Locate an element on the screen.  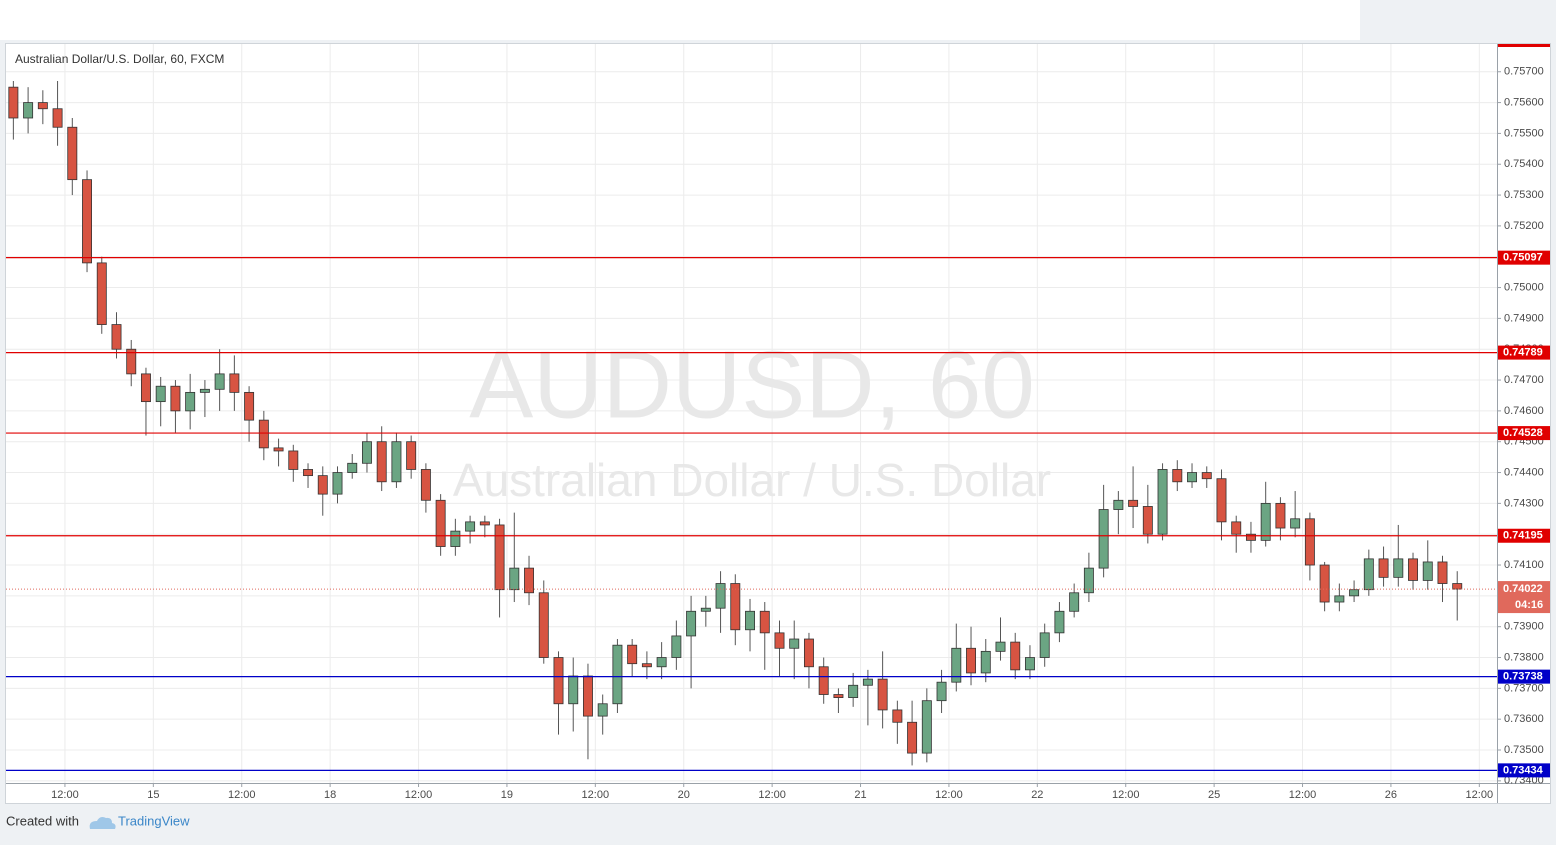
x-tick-label: 22 is located at coordinates (1037, 795).